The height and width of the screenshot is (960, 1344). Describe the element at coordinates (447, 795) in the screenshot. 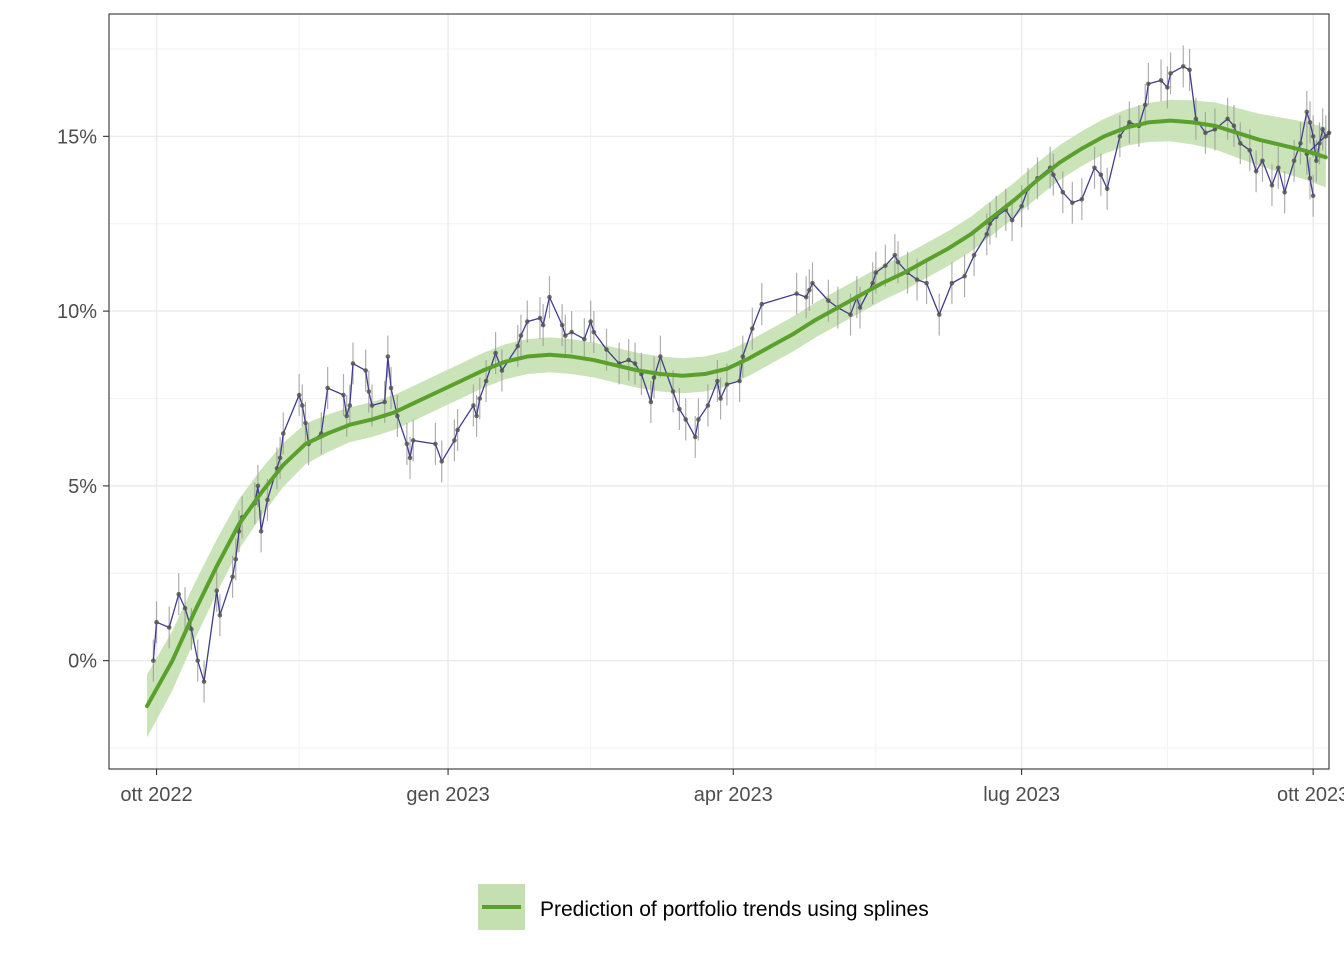

I see `x-tick-label: gen 2023` at that location.